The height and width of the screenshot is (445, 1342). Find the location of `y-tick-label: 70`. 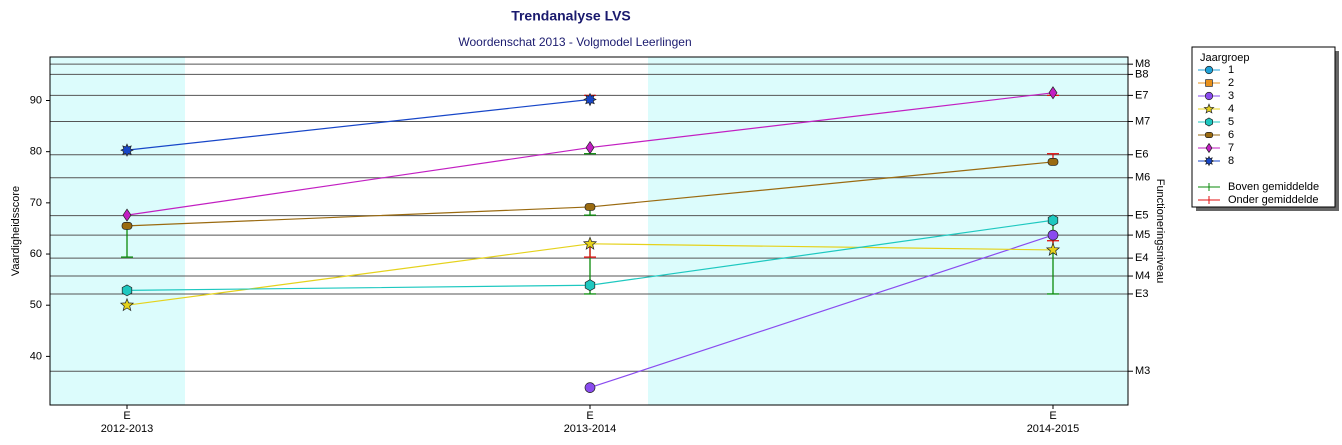

y-tick-label: 70 is located at coordinates (36, 203).